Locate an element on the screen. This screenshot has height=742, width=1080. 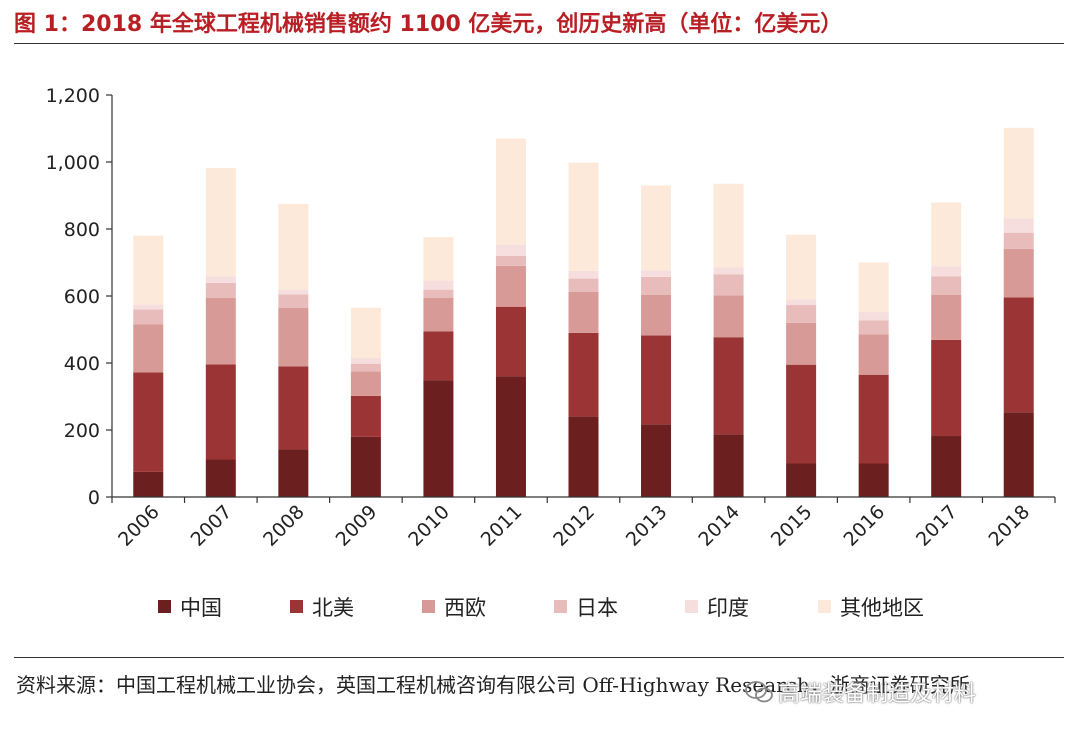
x-tick-label: 2016 is located at coordinates (864, 526).